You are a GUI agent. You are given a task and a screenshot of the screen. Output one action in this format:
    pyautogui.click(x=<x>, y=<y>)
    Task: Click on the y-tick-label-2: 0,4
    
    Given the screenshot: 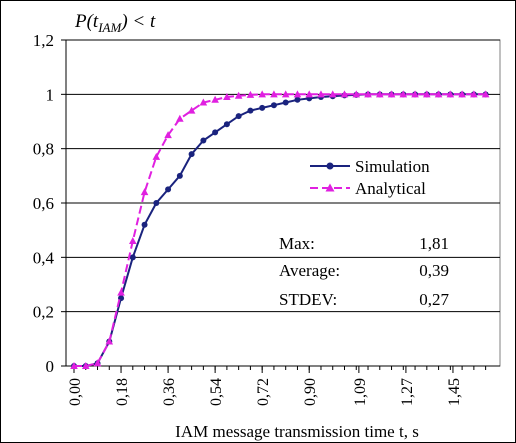 What is the action you would take?
    pyautogui.click(x=44, y=257)
    